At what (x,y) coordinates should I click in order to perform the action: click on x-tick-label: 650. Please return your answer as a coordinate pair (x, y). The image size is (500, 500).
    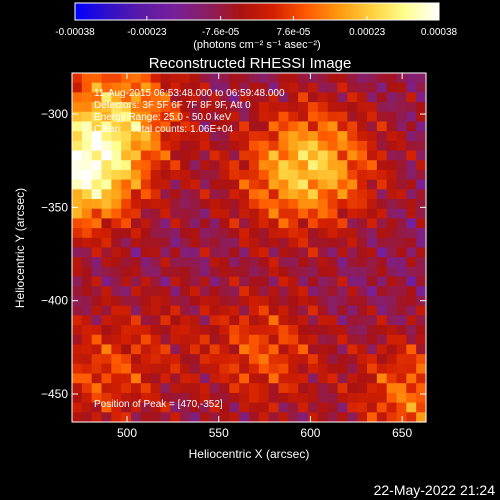
    Looking at the image, I should click on (402, 433).